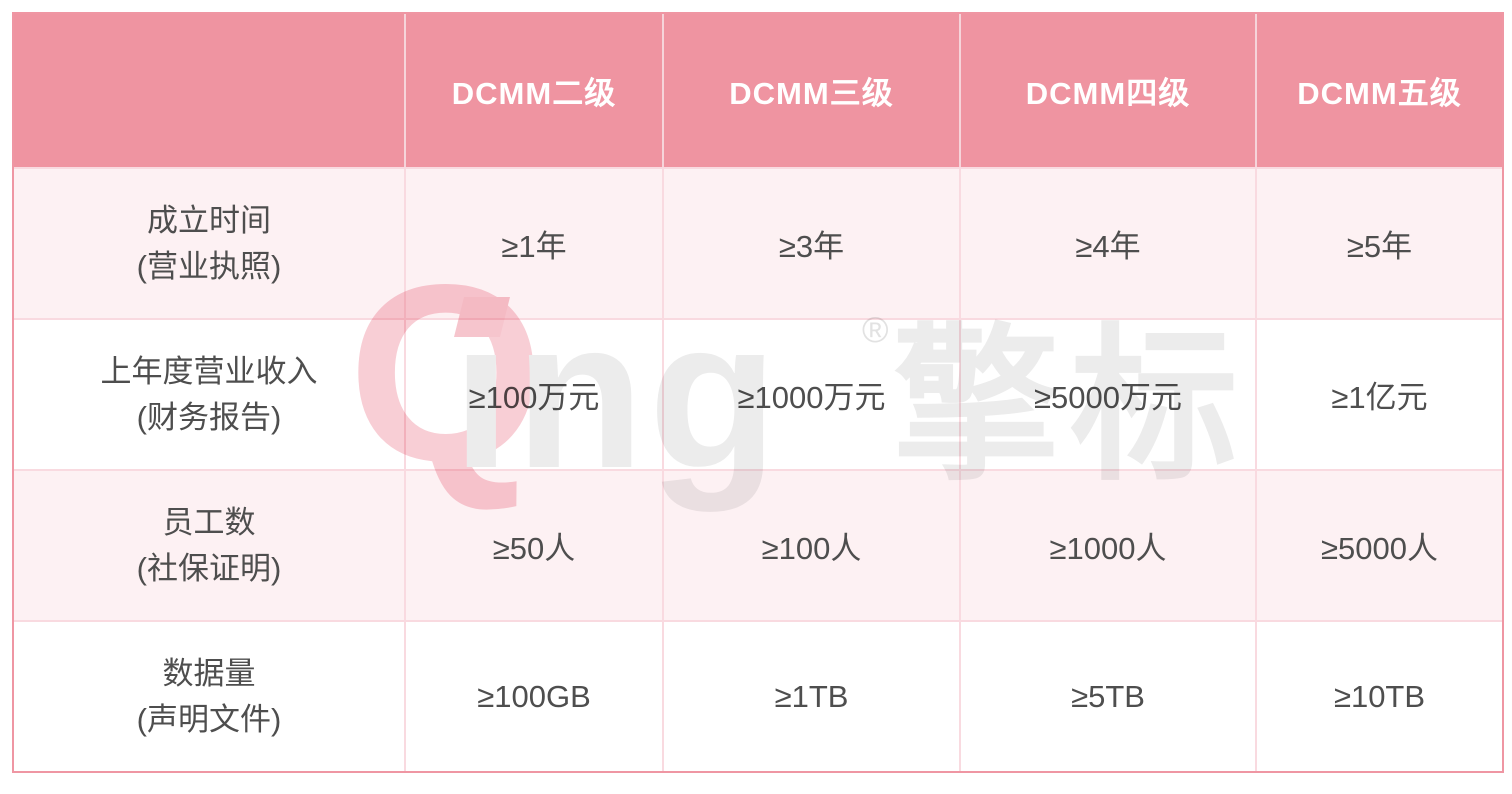  I want to click on cell-annual-revenue-level2: ≥100万元, so click(533, 393).